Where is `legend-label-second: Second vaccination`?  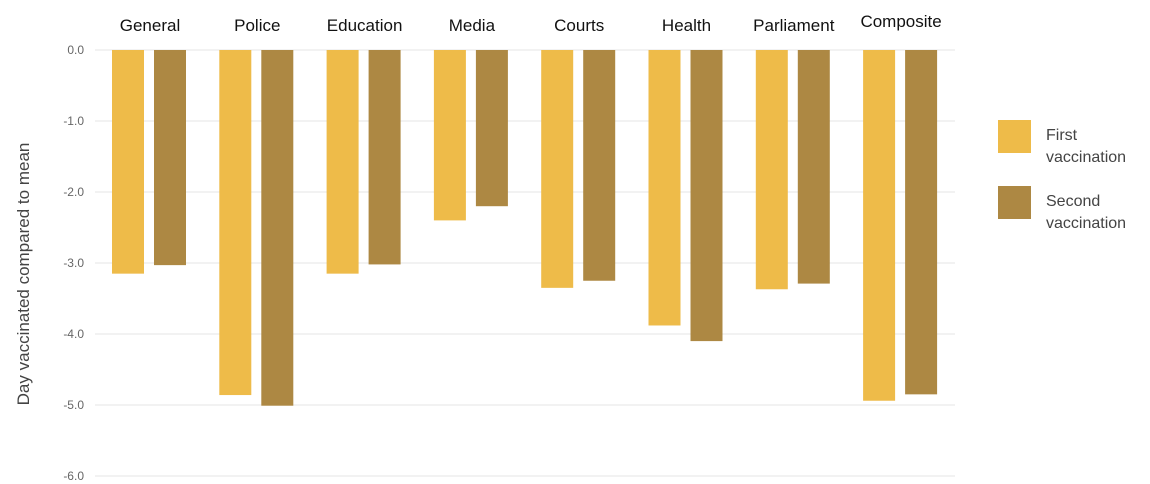 legend-label-second: Second vaccination is located at coordinates (1086, 212).